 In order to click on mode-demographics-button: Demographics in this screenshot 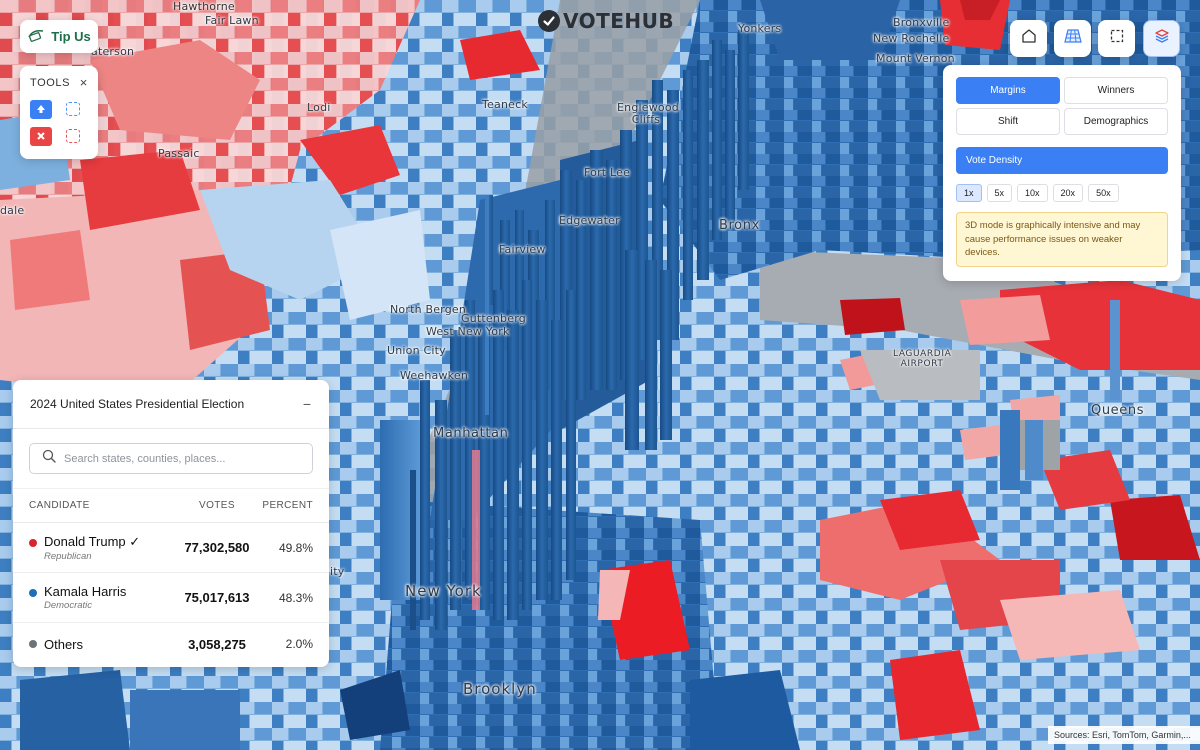, I will do `click(1116, 121)`.